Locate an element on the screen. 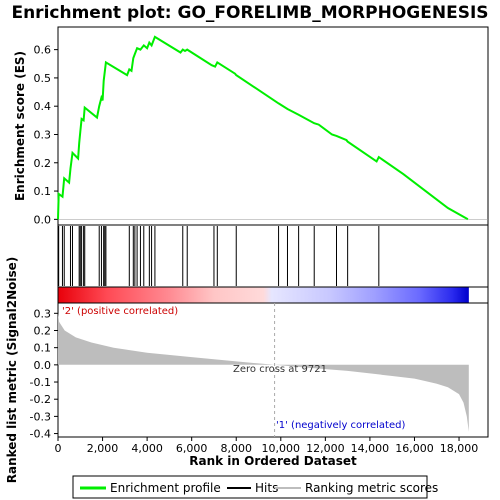 The image size is (500, 500). metric-xtick-label: 10,000 is located at coordinates (281, 448).